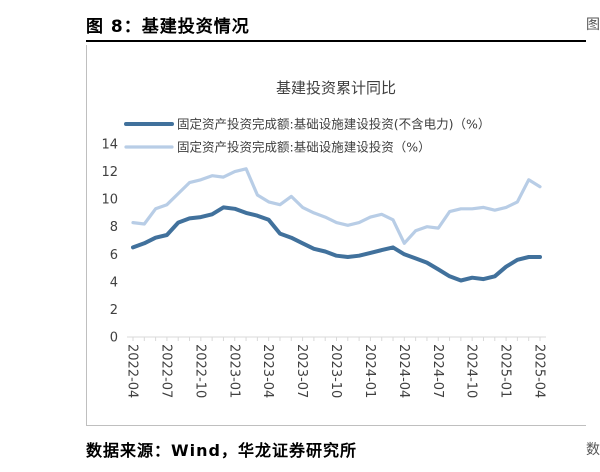 This screenshot has height=472, width=600. Describe the element at coordinates (199, 371) in the screenshot. I see `x-tick-label: 2022-10` at that location.